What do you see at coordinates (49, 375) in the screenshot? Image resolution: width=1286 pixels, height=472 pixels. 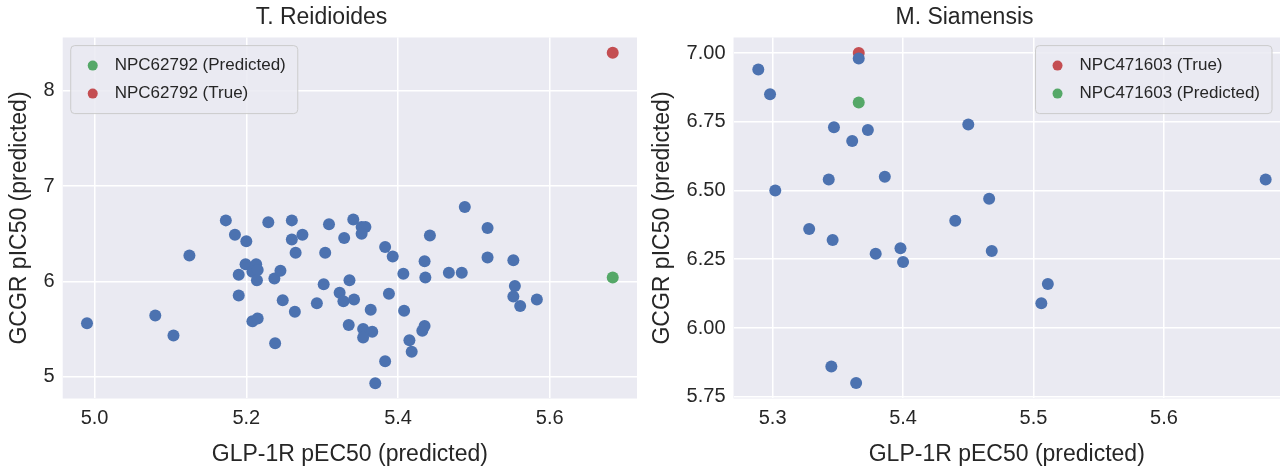 I see `y-tick-label: 5` at bounding box center [49, 375].